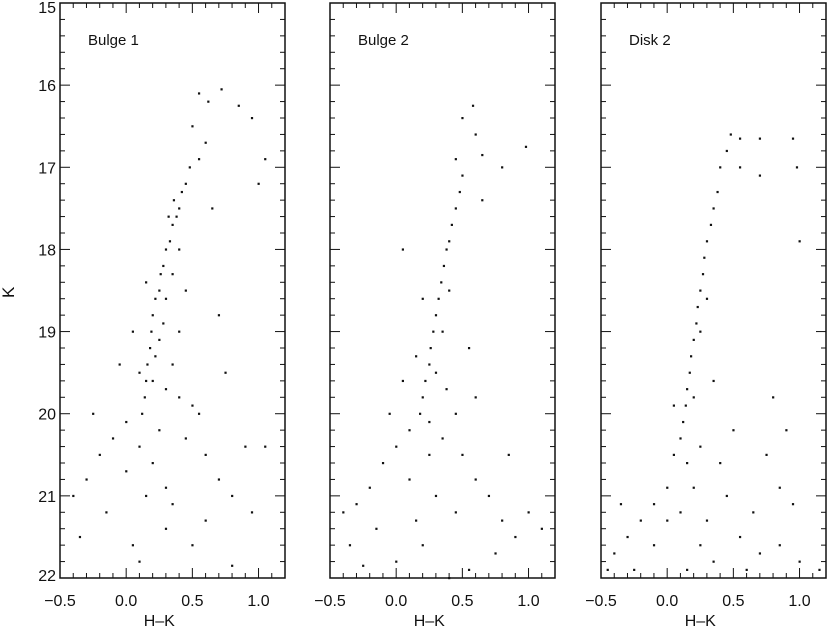 Image resolution: width=830 pixels, height=628 pixels. What do you see at coordinates (47, 415) in the screenshot?
I see `y-tick-label: 20` at bounding box center [47, 415].